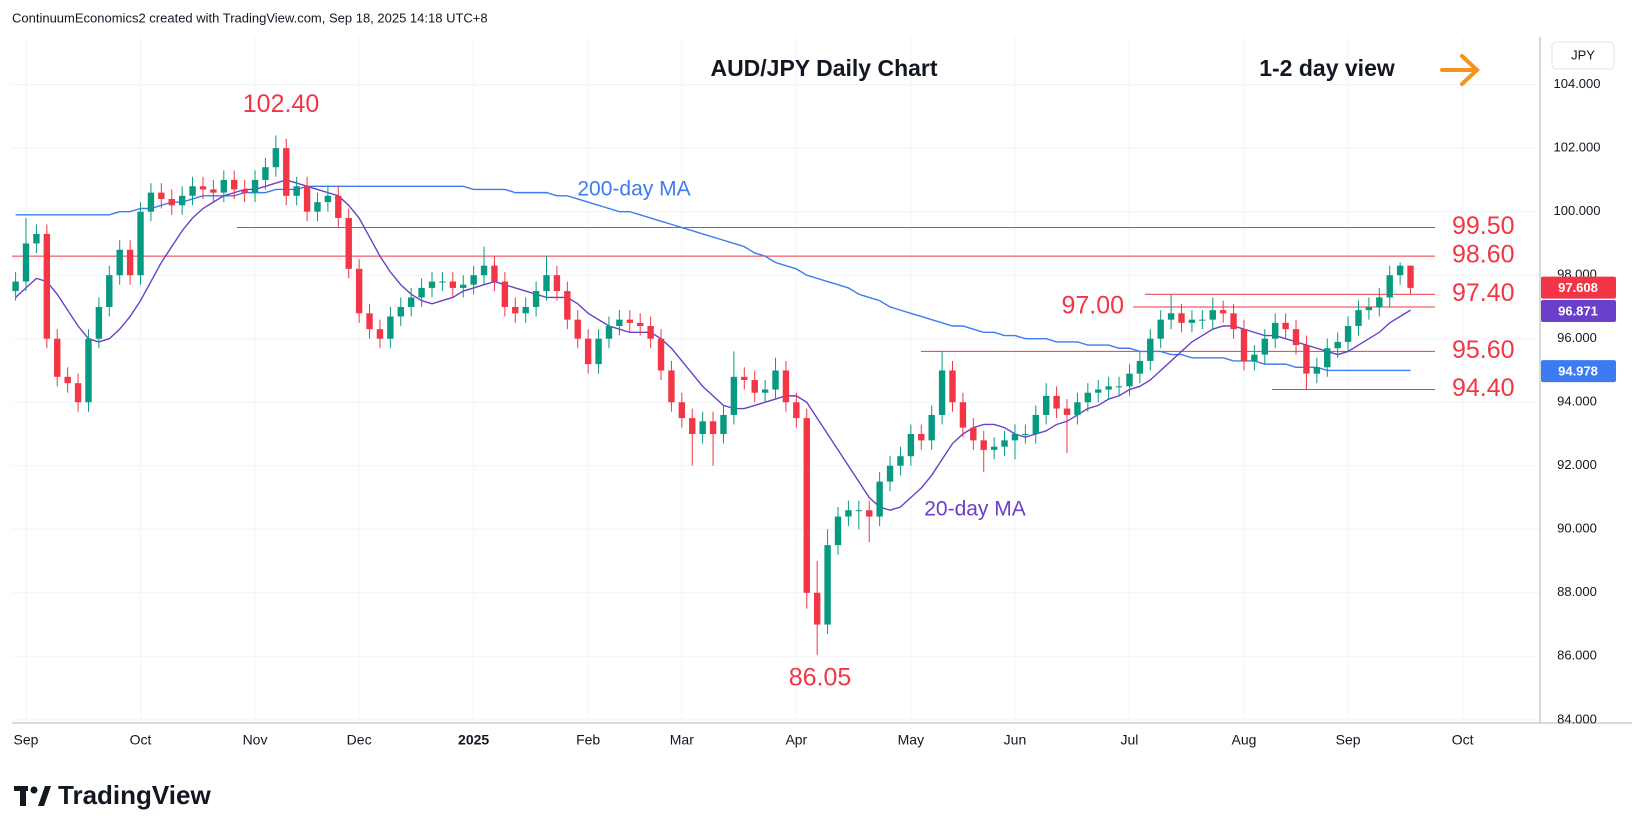 The image size is (1632, 828). I want to click on level-label: 94.40, so click(1483, 388).